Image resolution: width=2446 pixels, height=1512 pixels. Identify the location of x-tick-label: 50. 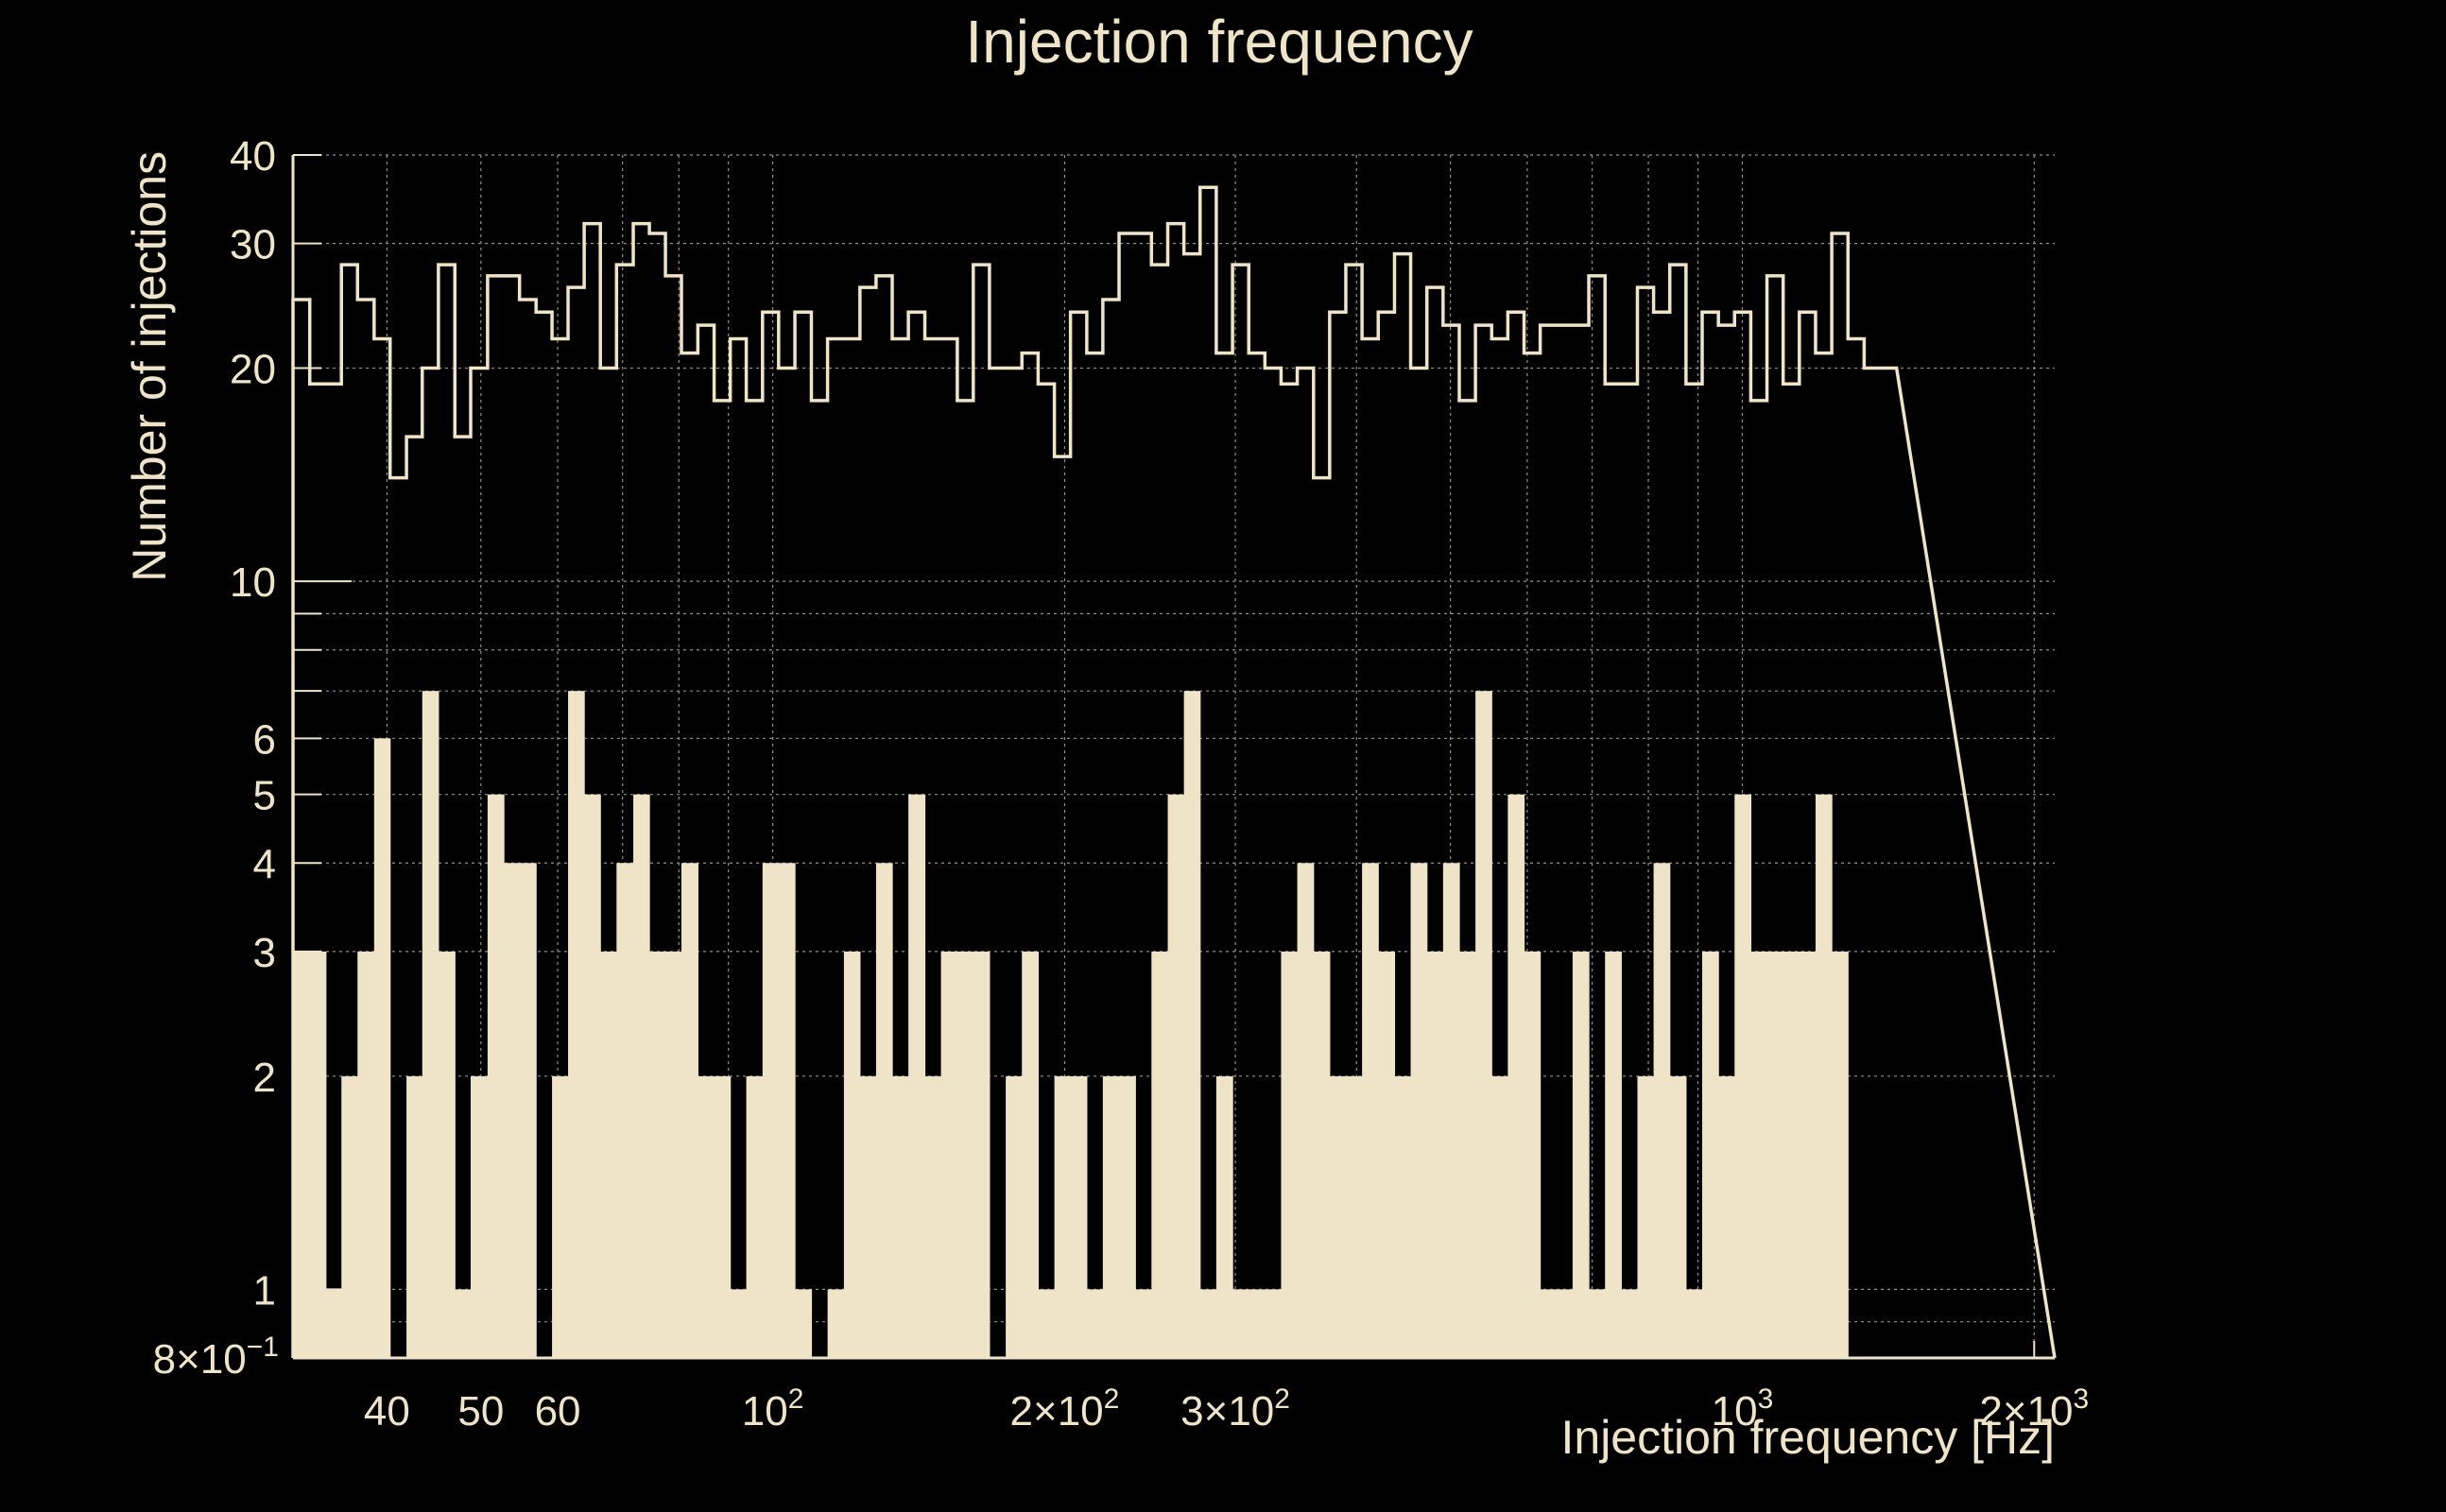
(480, 1411).